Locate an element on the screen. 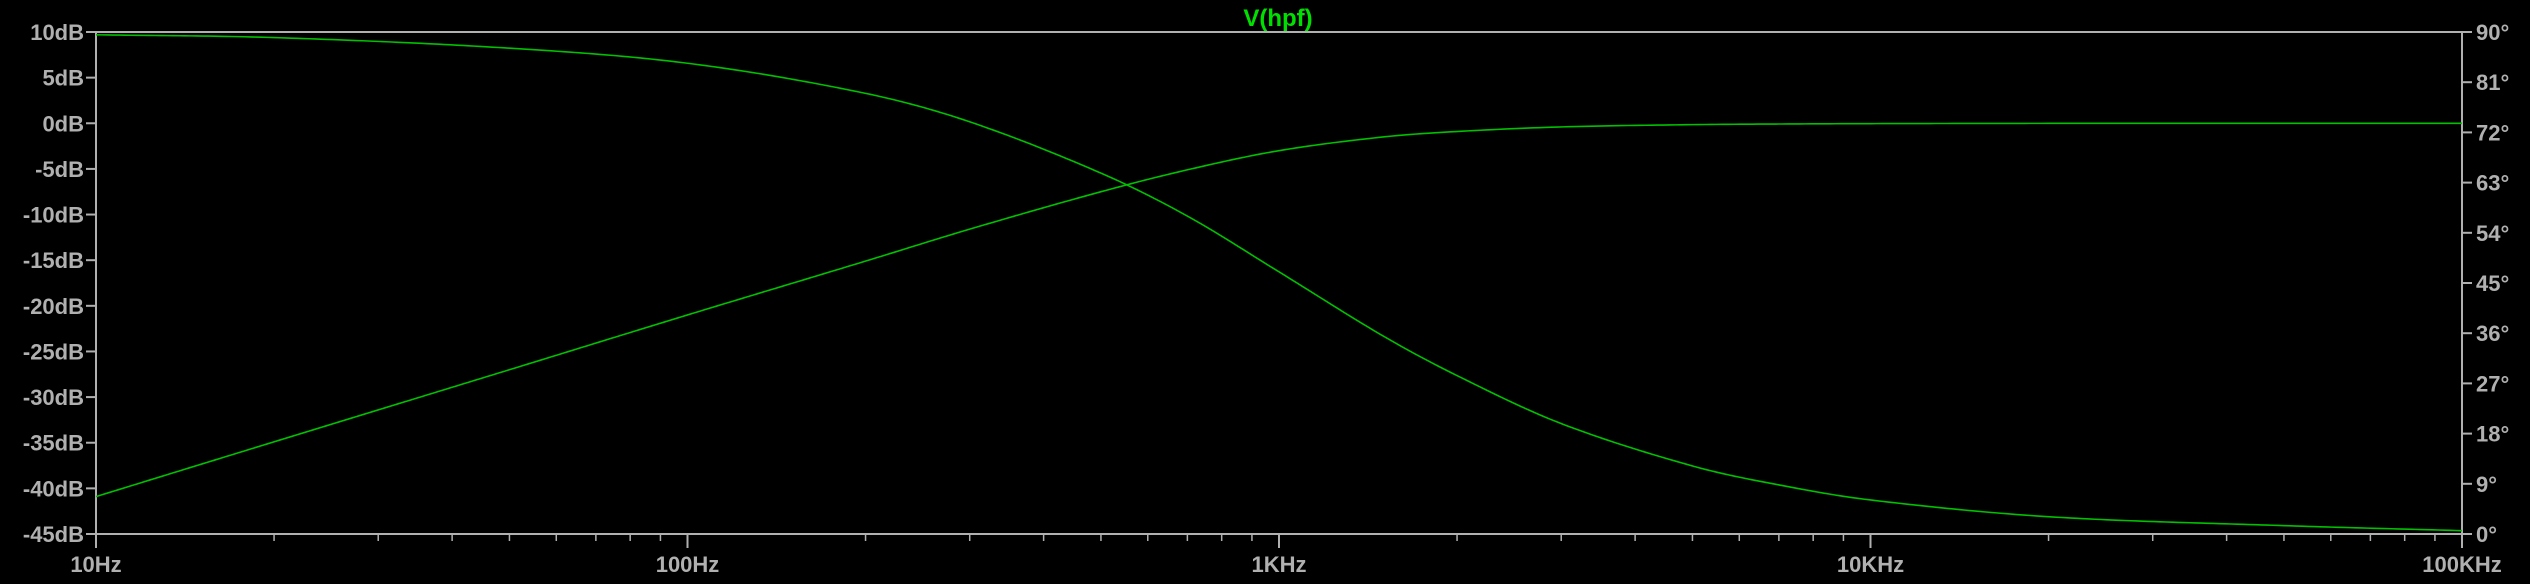 This screenshot has width=2530, height=584. right-tick-label: 18° is located at coordinates (2492, 434).